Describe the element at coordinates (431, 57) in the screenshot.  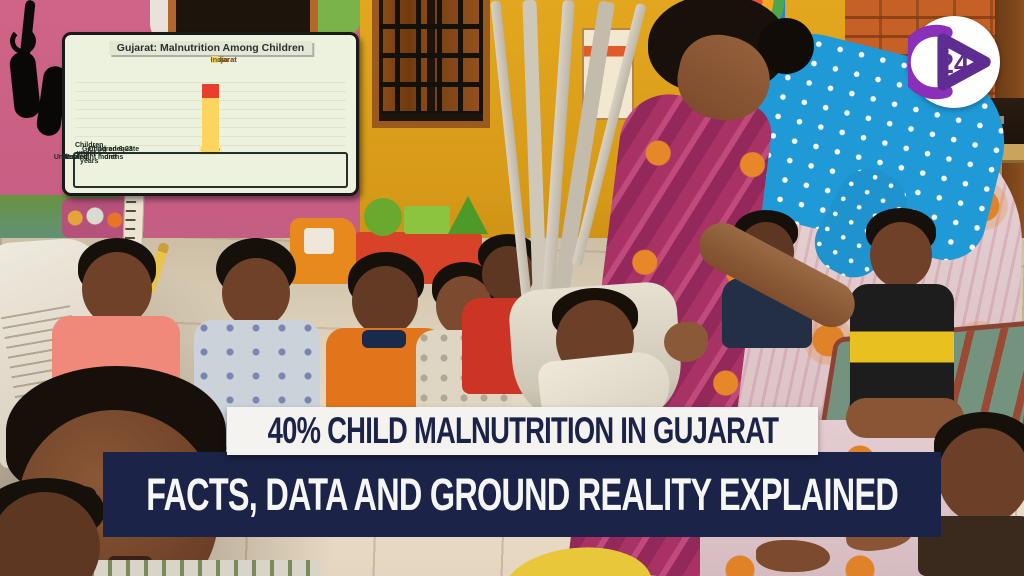
I see `window-bars` at that location.